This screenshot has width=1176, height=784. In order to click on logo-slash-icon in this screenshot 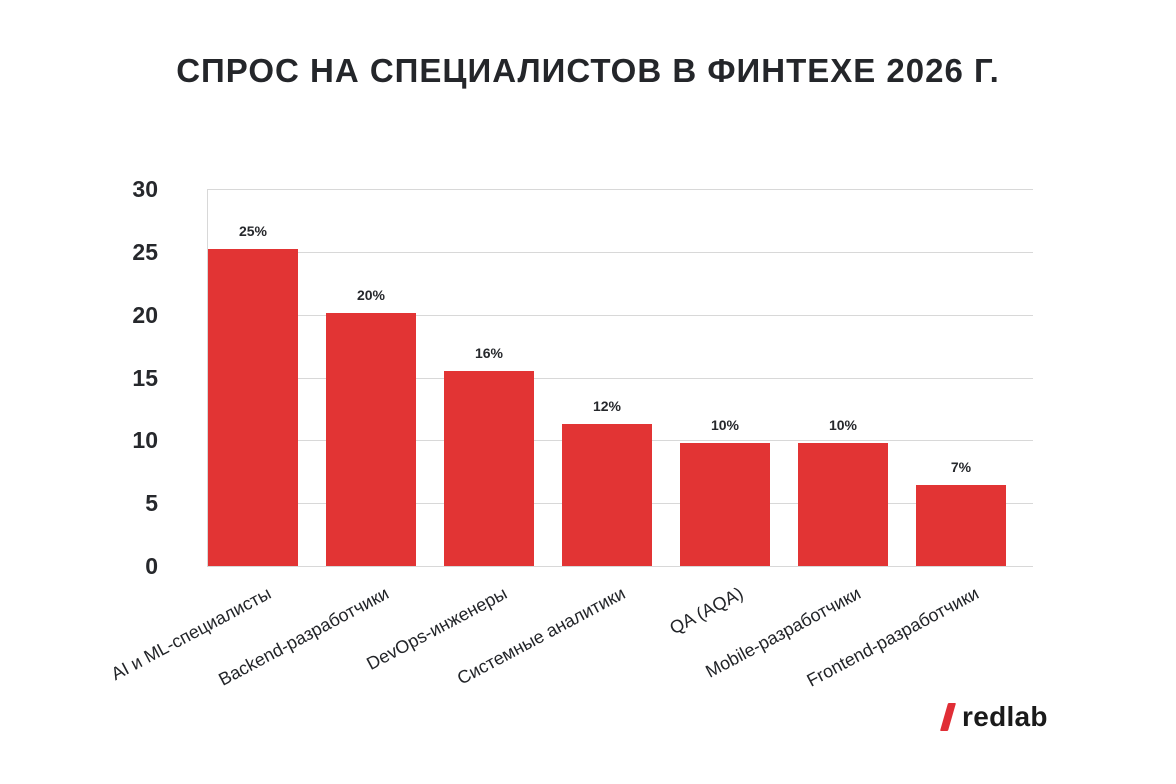, I will do `click(948, 717)`.